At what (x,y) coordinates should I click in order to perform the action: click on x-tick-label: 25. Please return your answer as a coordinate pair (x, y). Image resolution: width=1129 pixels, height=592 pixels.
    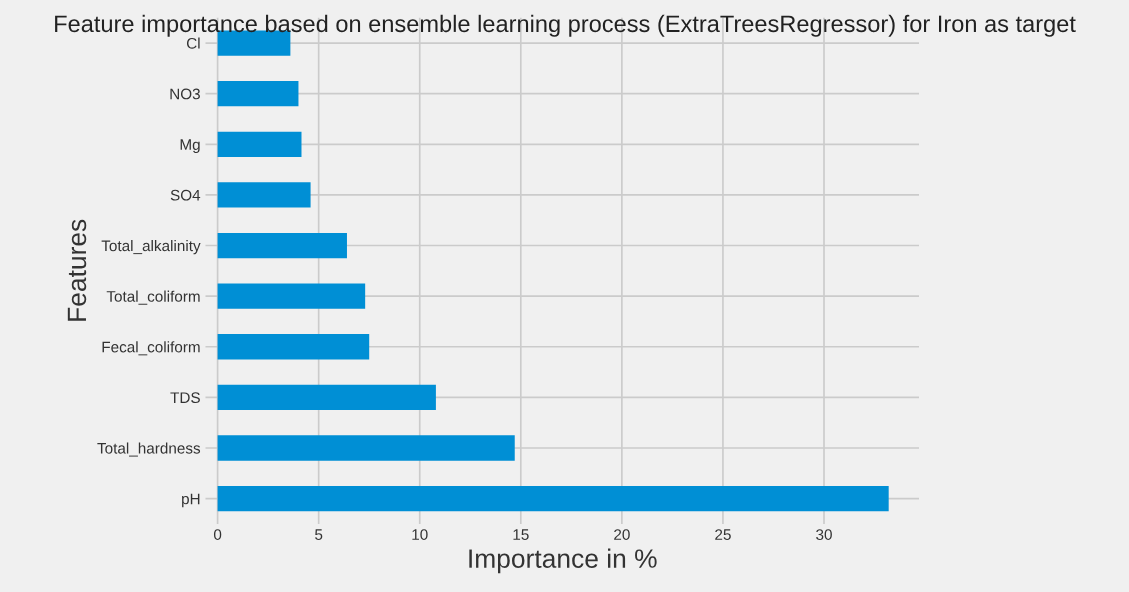
    Looking at the image, I should click on (723, 534).